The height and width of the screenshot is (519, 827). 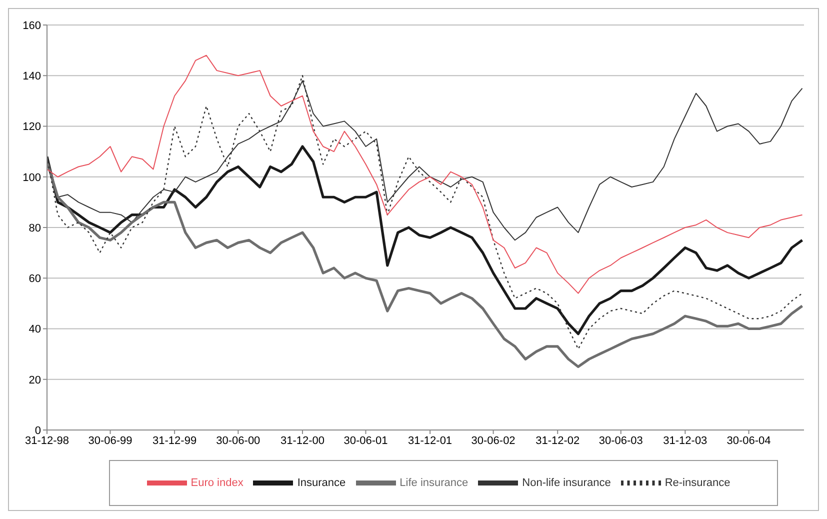 What do you see at coordinates (34, 279) in the screenshot?
I see `y-tick-label: 60` at bounding box center [34, 279].